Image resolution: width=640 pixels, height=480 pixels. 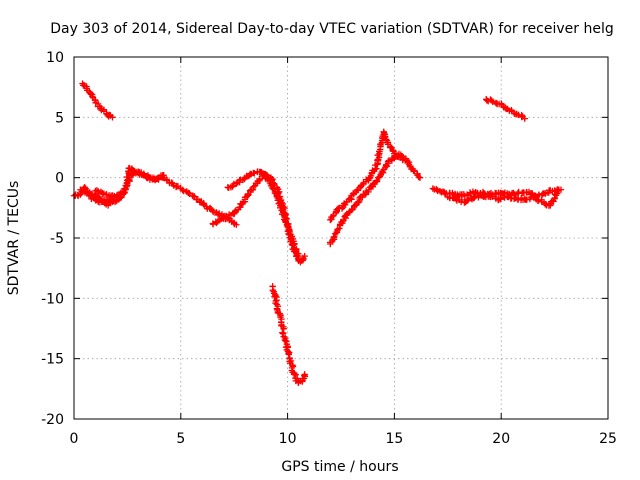 I want to click on x-tick-label: 20, so click(x=501, y=439).